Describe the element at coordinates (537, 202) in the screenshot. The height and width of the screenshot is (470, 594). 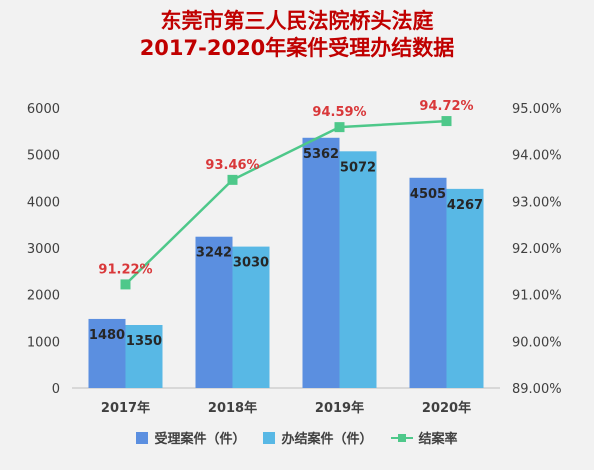
I see `y-right-tick-label: 93.00%` at that location.